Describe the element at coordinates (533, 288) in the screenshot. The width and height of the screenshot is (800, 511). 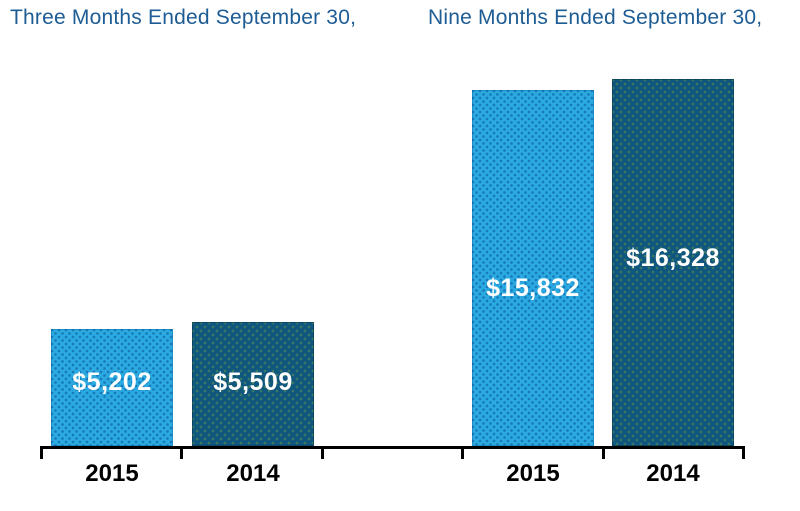
I see `bar-value-label-nine-months-2015: $15,832` at that location.